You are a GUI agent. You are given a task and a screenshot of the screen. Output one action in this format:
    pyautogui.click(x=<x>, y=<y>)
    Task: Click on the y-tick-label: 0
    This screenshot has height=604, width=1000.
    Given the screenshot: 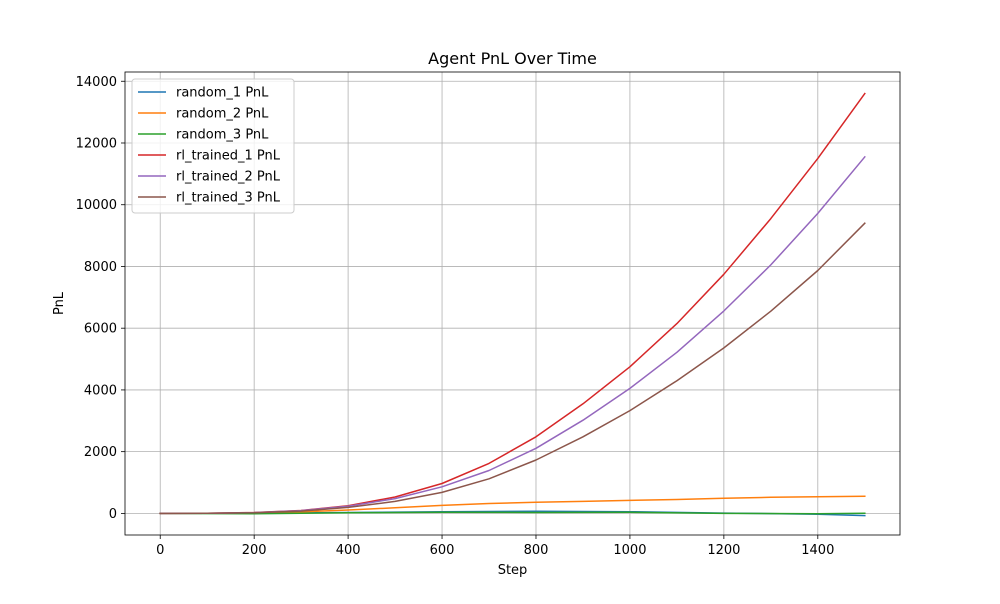 What is the action you would take?
    pyautogui.click(x=113, y=514)
    